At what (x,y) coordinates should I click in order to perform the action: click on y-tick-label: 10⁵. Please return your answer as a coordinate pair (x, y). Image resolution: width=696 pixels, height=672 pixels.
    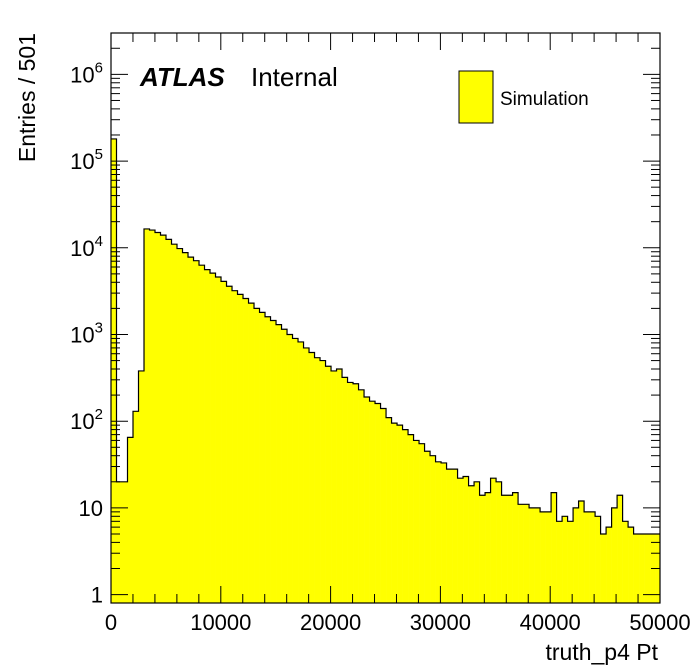
    Looking at the image, I should click on (86, 160).